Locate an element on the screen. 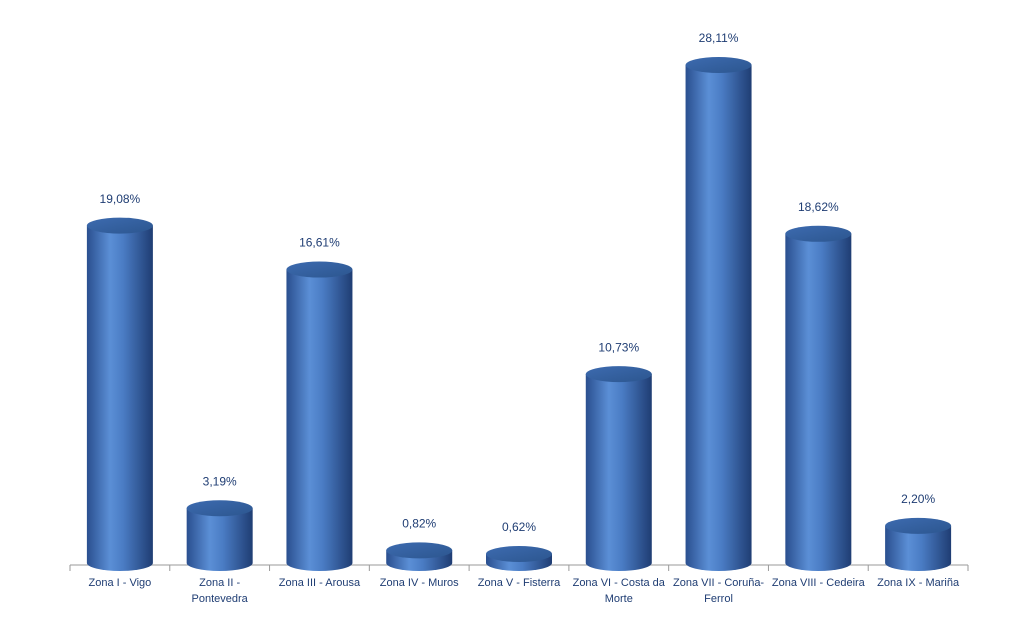  x-tick-label: Zona VII - Coruña-Ferrol is located at coordinates (719, 591).